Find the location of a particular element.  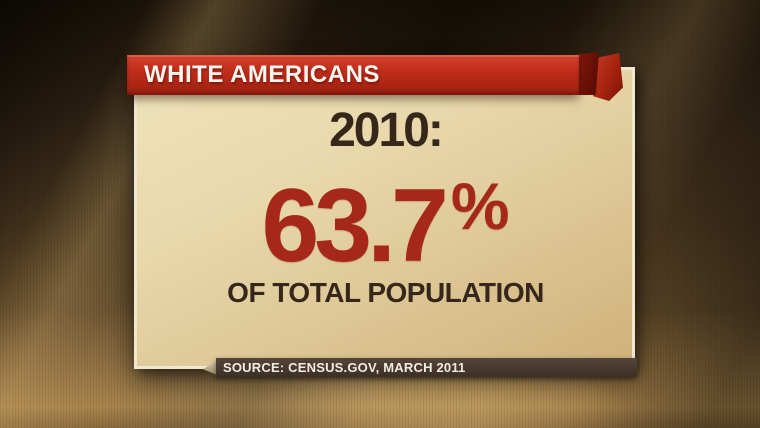

stat-value: 63.7 is located at coordinates (354, 226).